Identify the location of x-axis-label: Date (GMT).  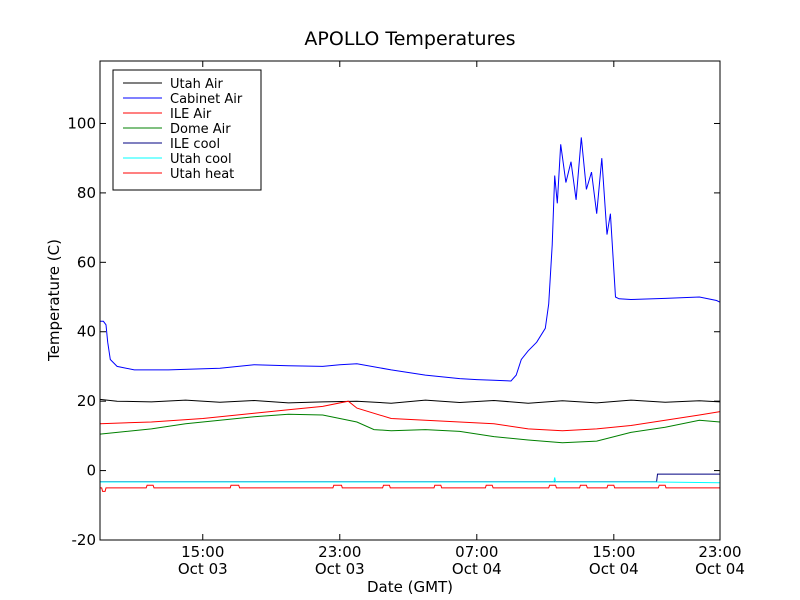
(410, 587).